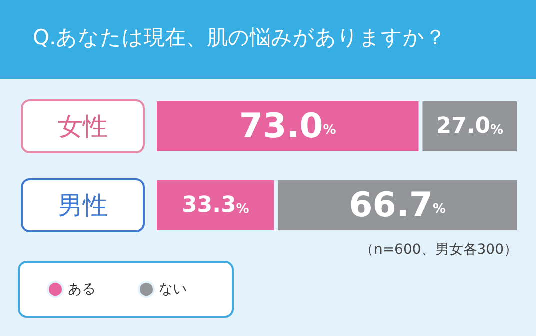 This screenshot has width=536, height=336. What do you see at coordinates (470, 126) in the screenshot?
I see `data-label: 27.0%` at bounding box center [470, 126].